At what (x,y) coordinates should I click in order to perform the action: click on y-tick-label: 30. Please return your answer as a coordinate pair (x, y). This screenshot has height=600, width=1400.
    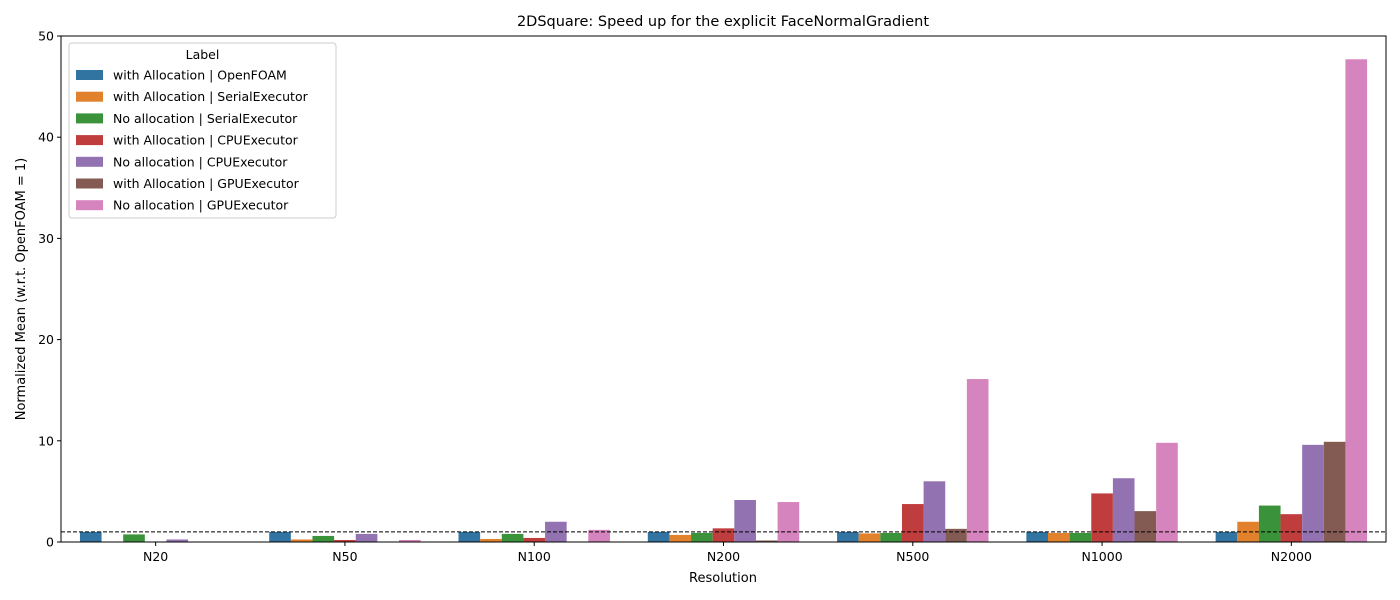
    Looking at the image, I should click on (46, 238).